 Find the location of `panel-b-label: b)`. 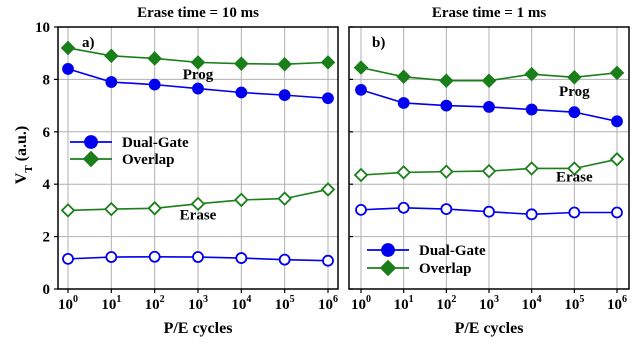

panel-b-label: b) is located at coordinates (378, 43).